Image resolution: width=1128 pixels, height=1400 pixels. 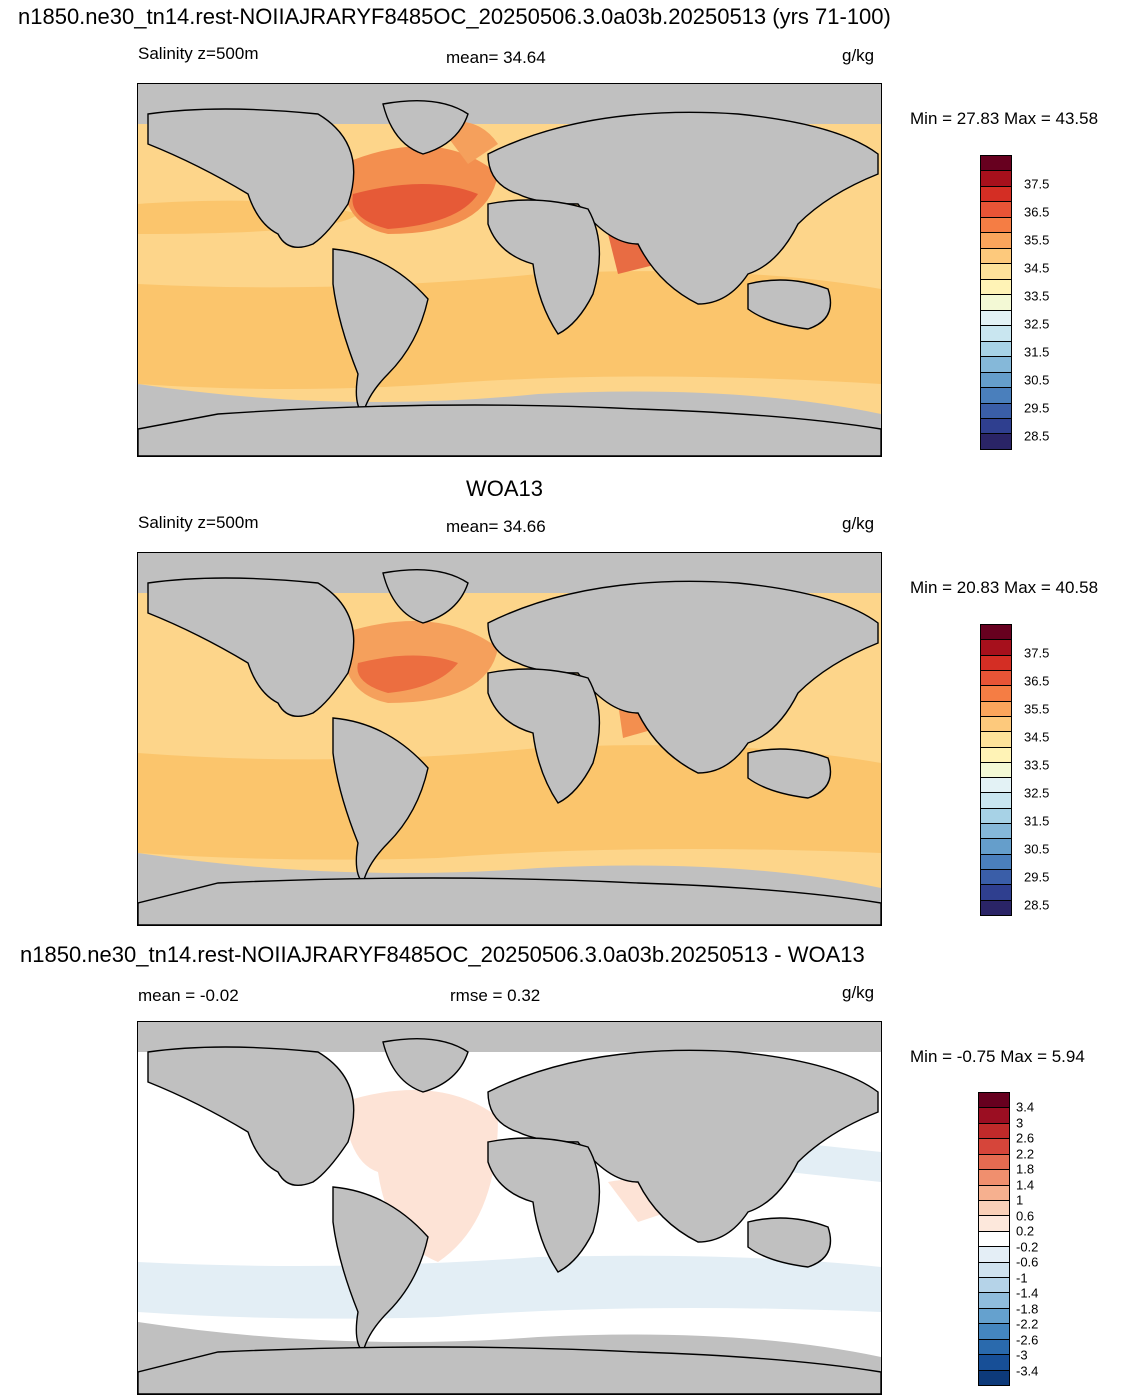 What do you see at coordinates (1022, 1355) in the screenshot?
I see `panel3-cb-label: -3` at bounding box center [1022, 1355].